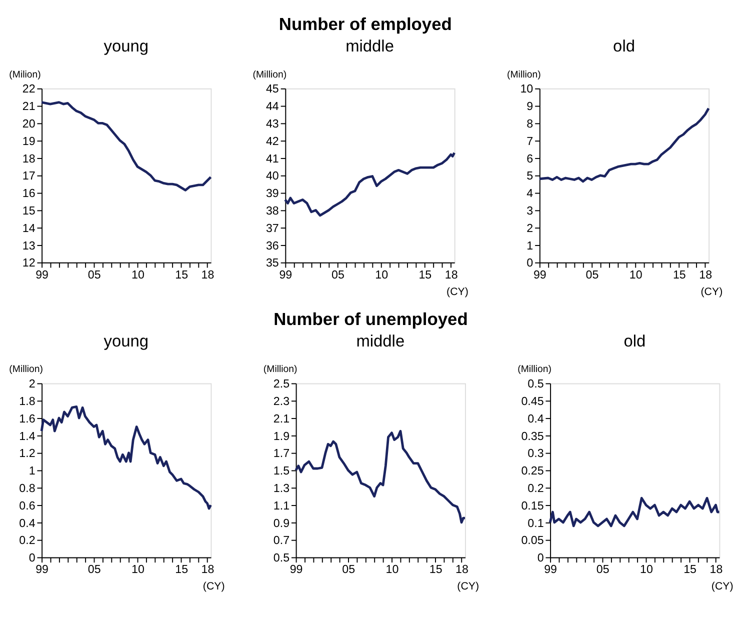  Describe the element at coordinates (532, 471) in the screenshot. I see `y-tick-label: 0.25` at that location.